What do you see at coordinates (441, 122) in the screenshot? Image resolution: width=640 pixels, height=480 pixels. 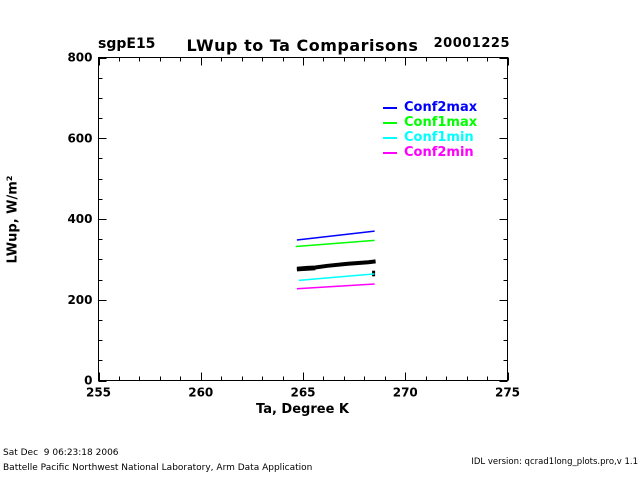 I see `legend-label-conf1max: Conf1max` at bounding box center [441, 122].